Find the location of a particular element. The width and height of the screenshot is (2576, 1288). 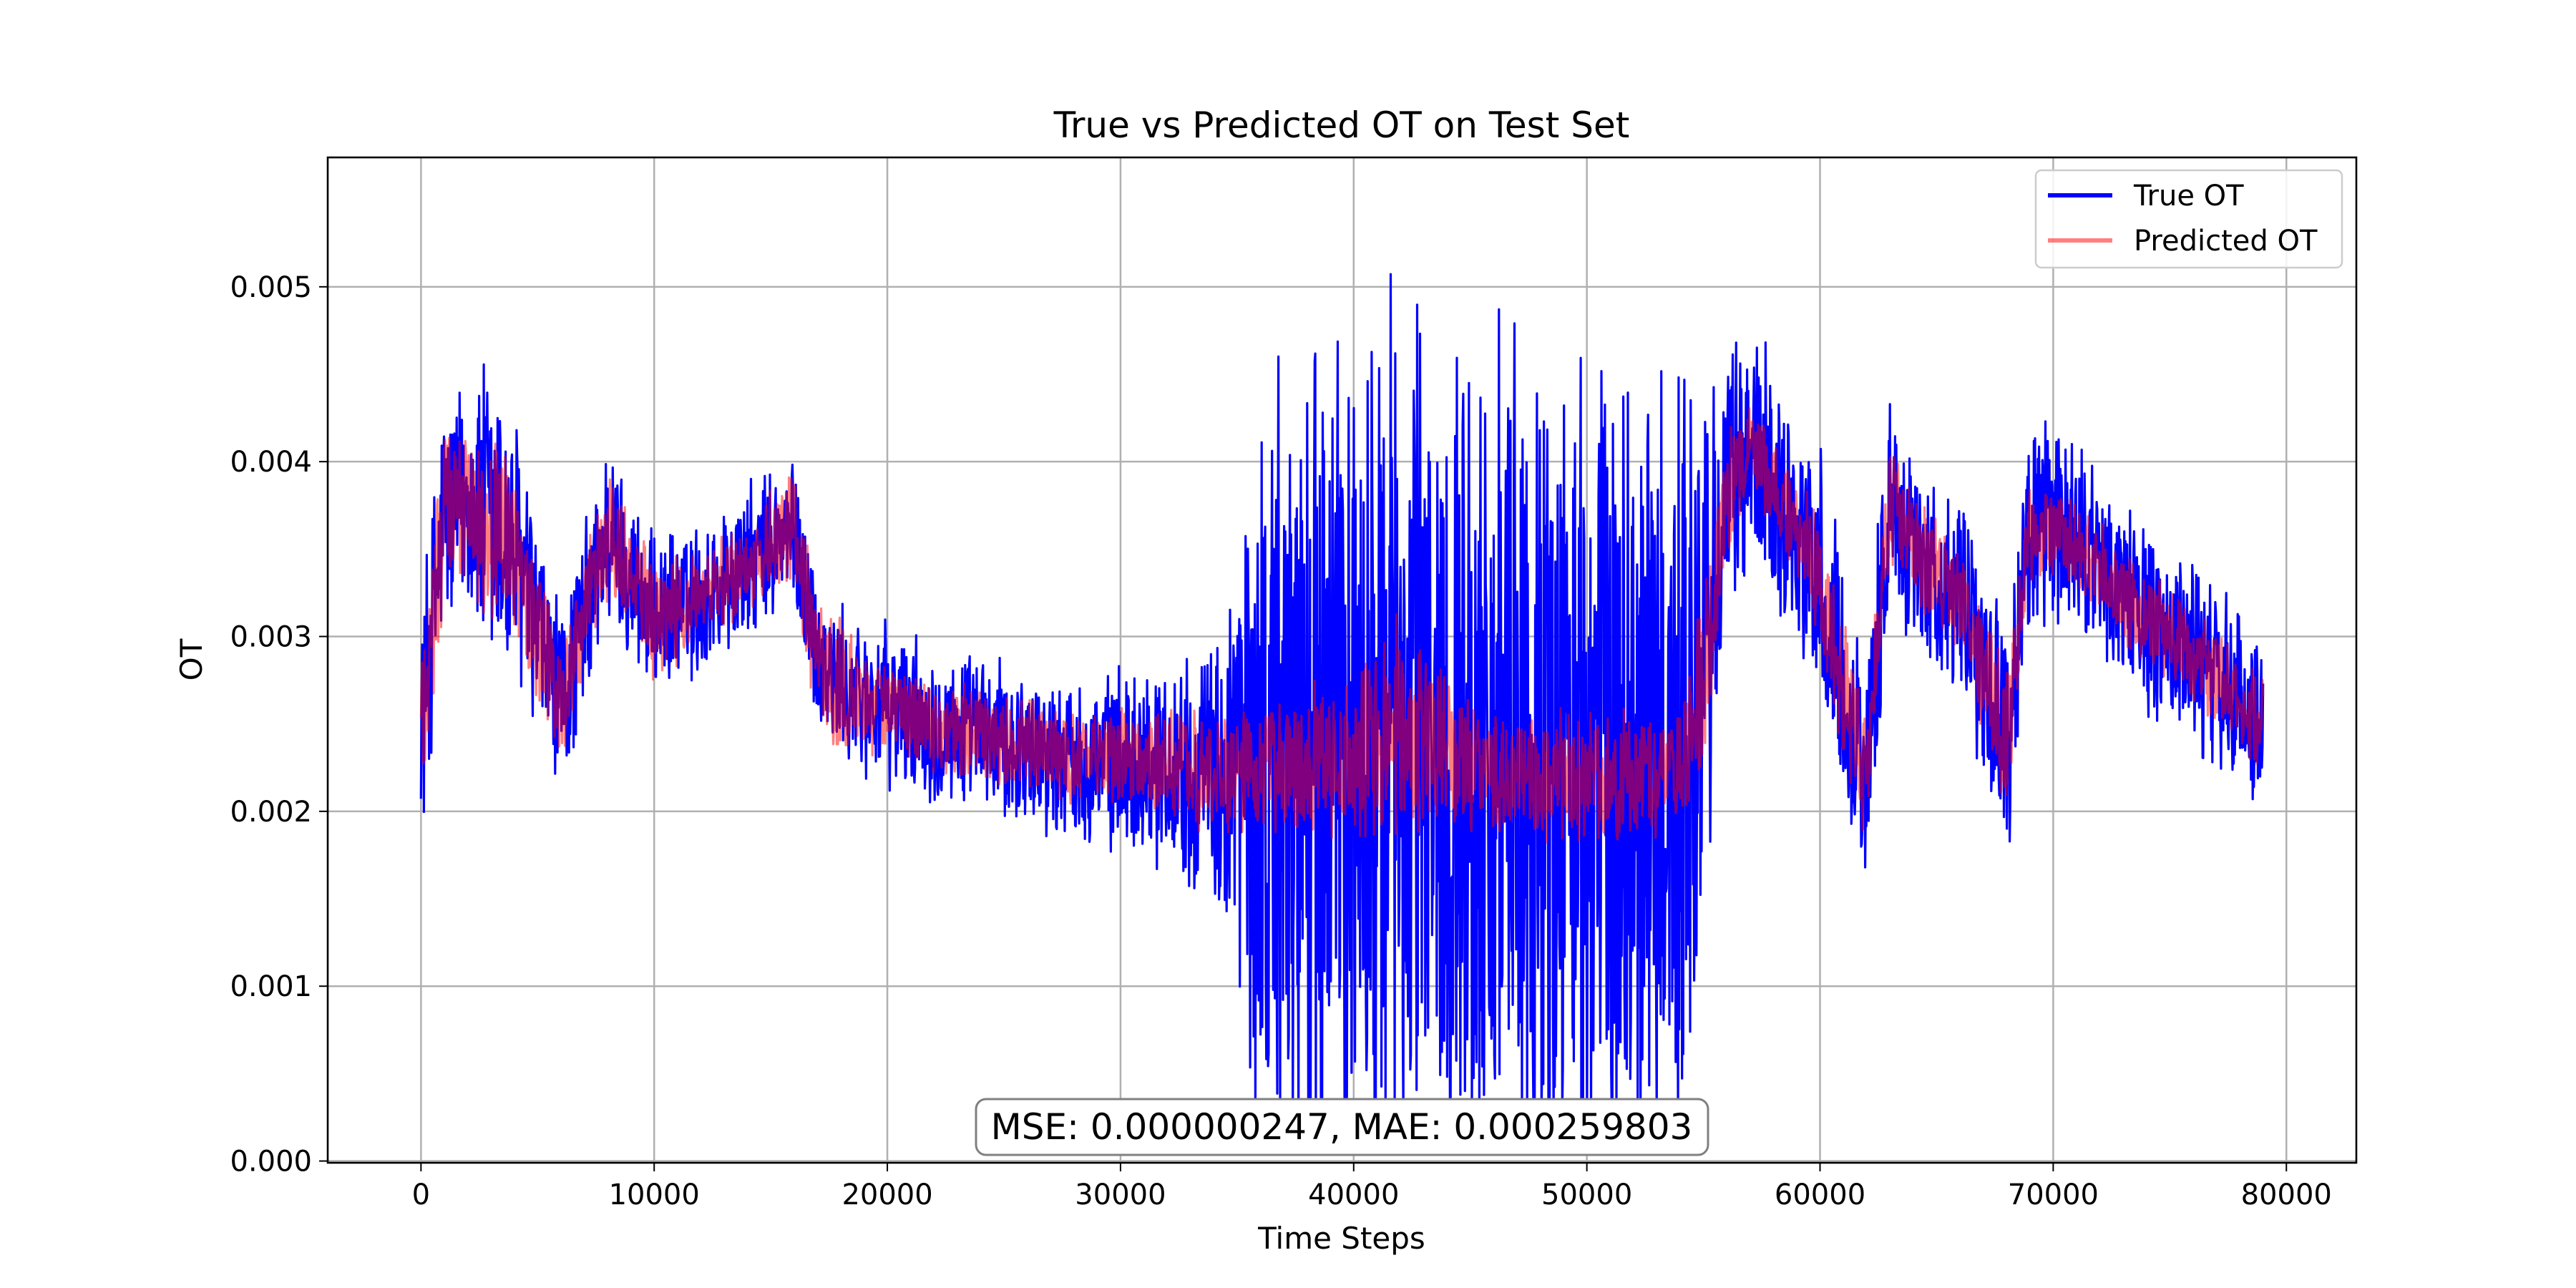

x-tick-label: 10000 is located at coordinates (654, 1195).